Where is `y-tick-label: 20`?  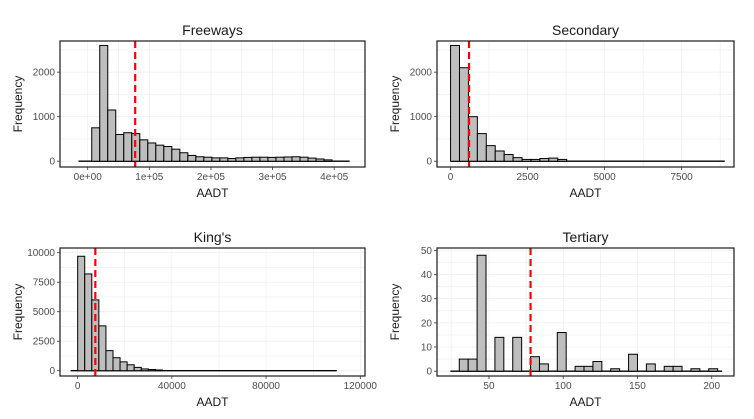
y-tick-label: 20 is located at coordinates (427, 323).